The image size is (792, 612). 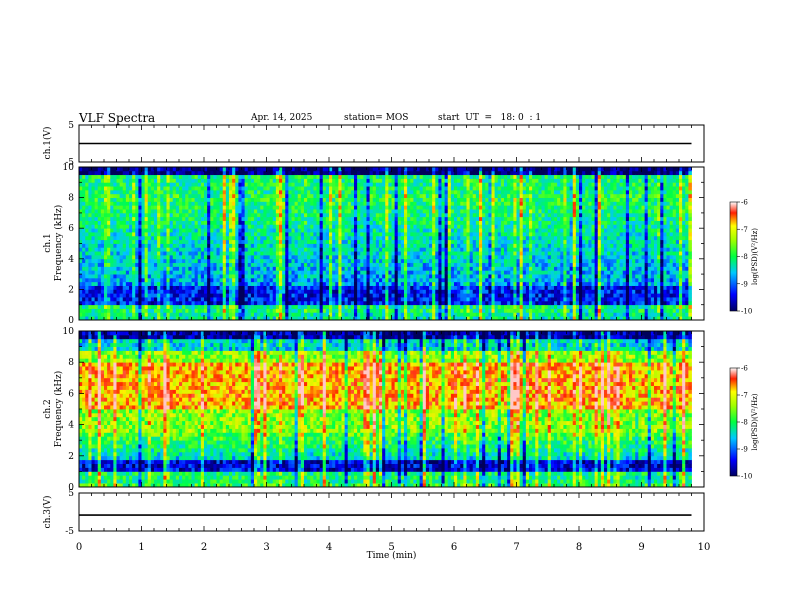 I want to click on ch2-spectrogram-colorbar, so click(x=733, y=422).